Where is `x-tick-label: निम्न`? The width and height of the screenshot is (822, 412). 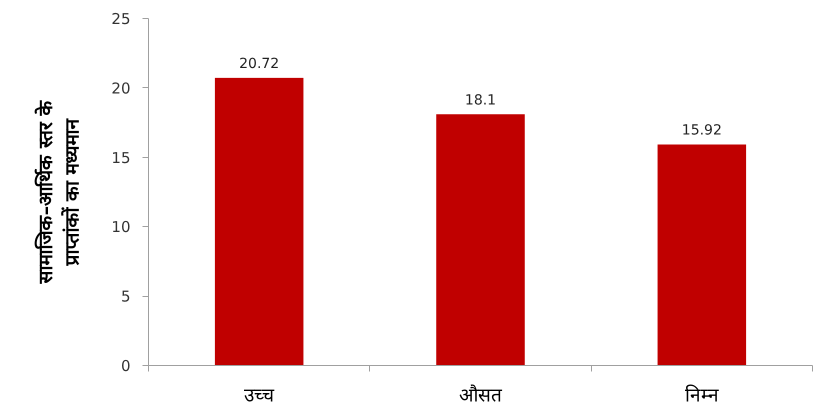 x-tick-label: निम्न is located at coordinates (701, 395).